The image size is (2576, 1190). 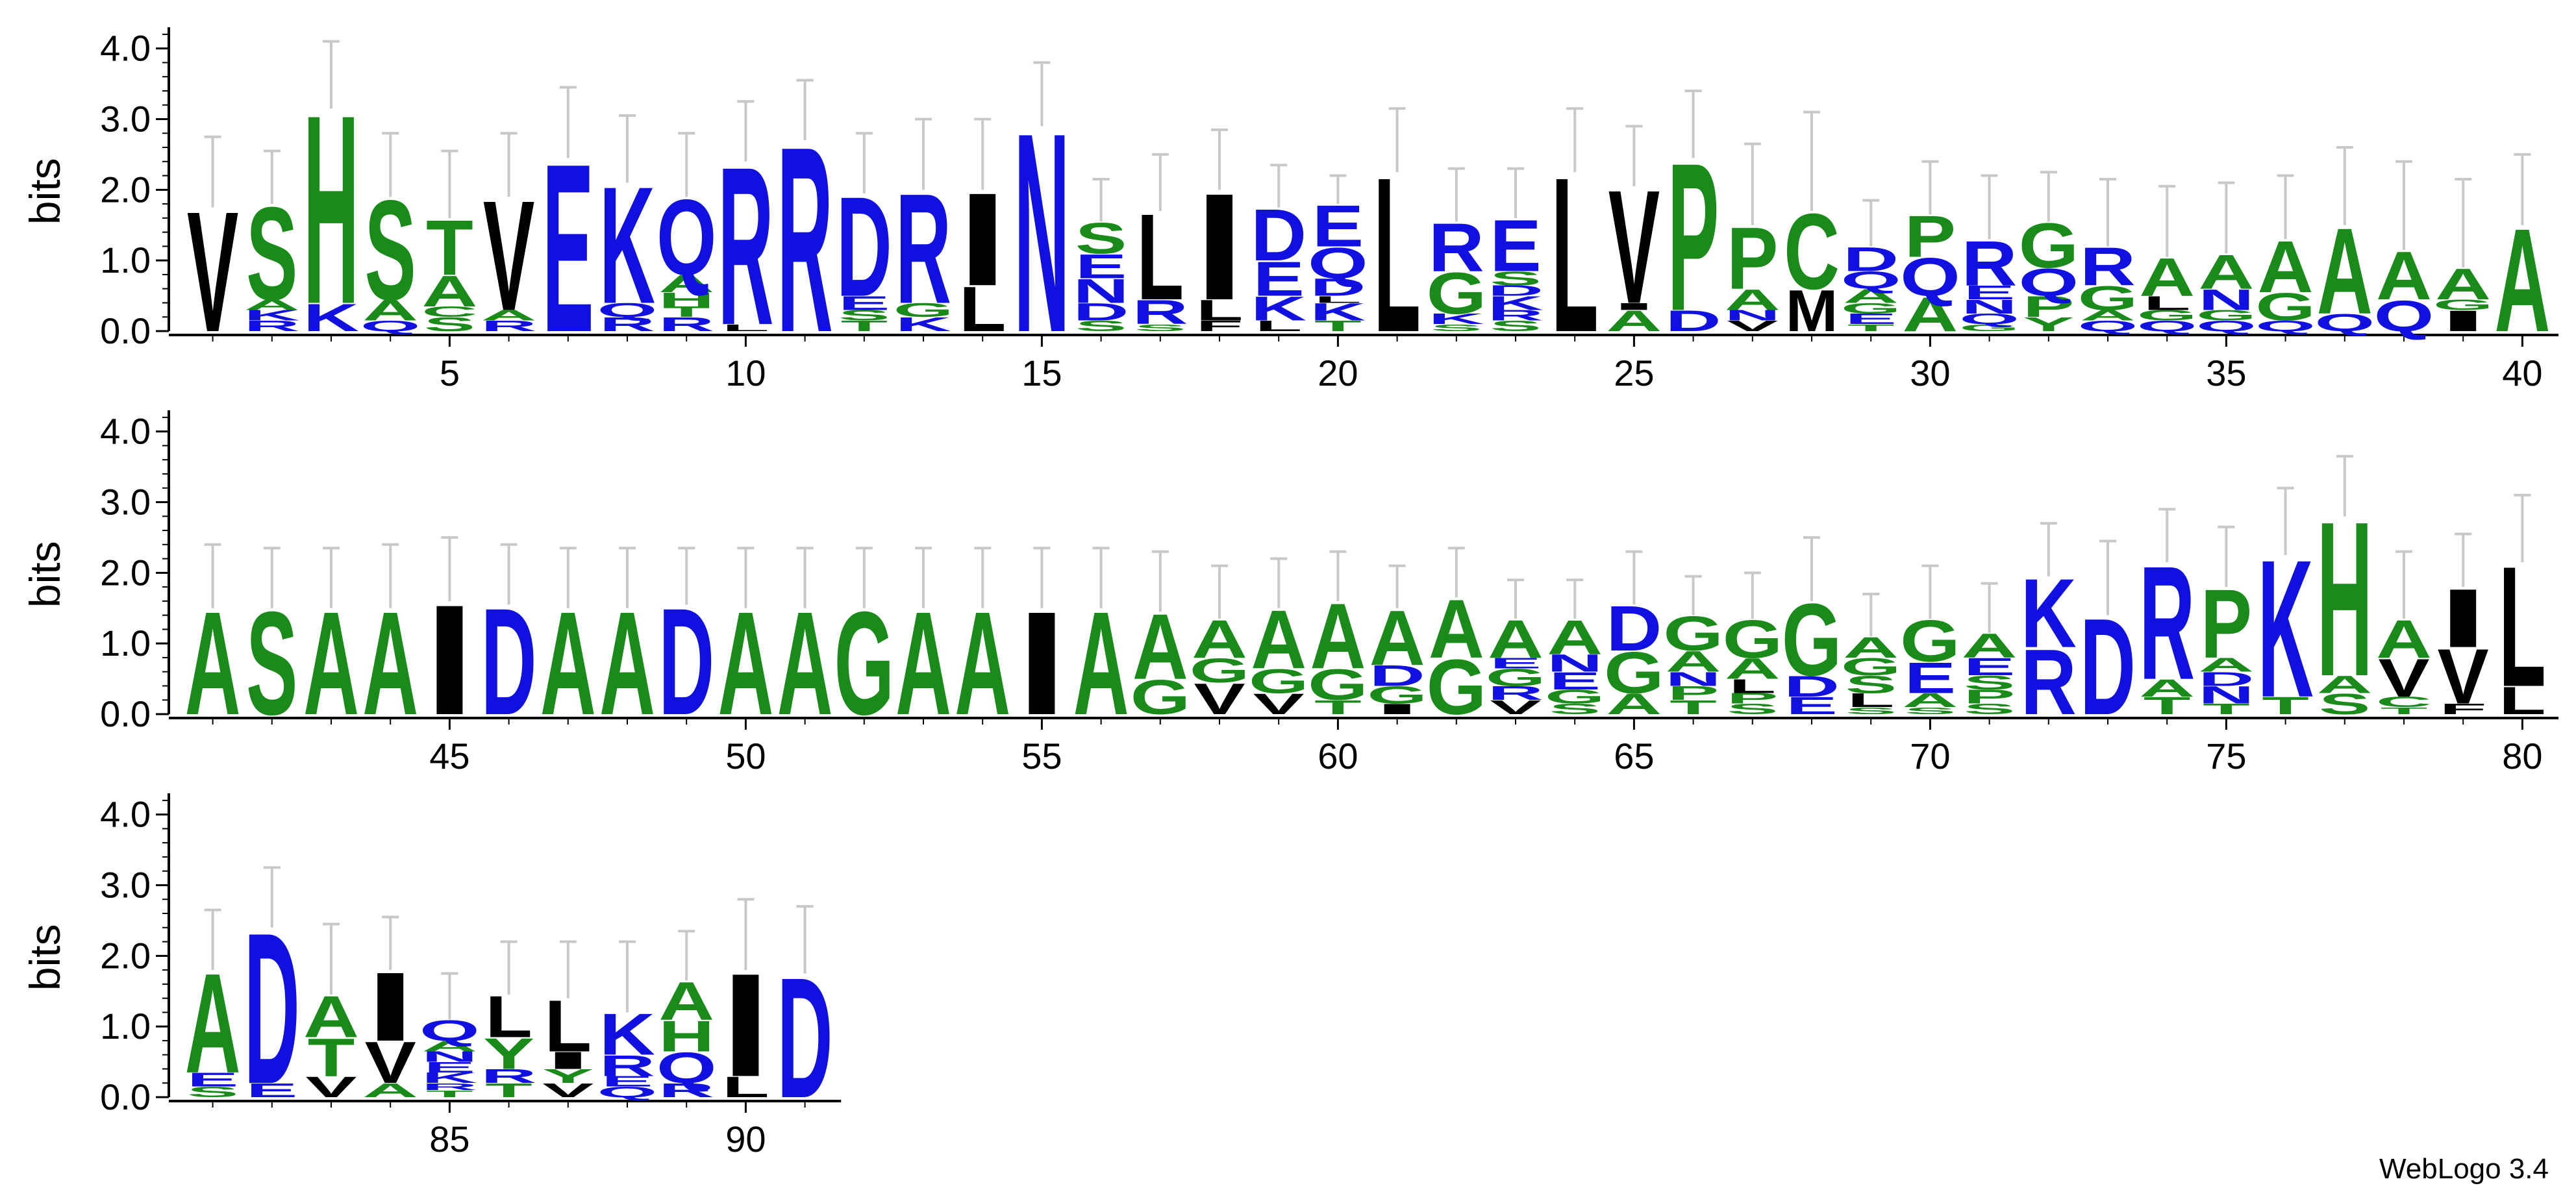 I want to click on logo-letter-Y: Y, so click(x=568, y=1076).